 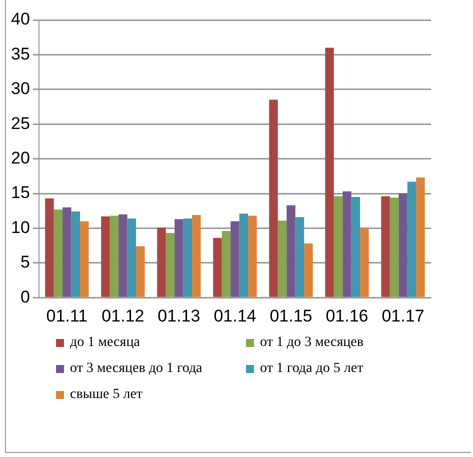 What do you see at coordinates (179, 316) in the screenshot?
I see `x-tick-label: 01.13` at bounding box center [179, 316].